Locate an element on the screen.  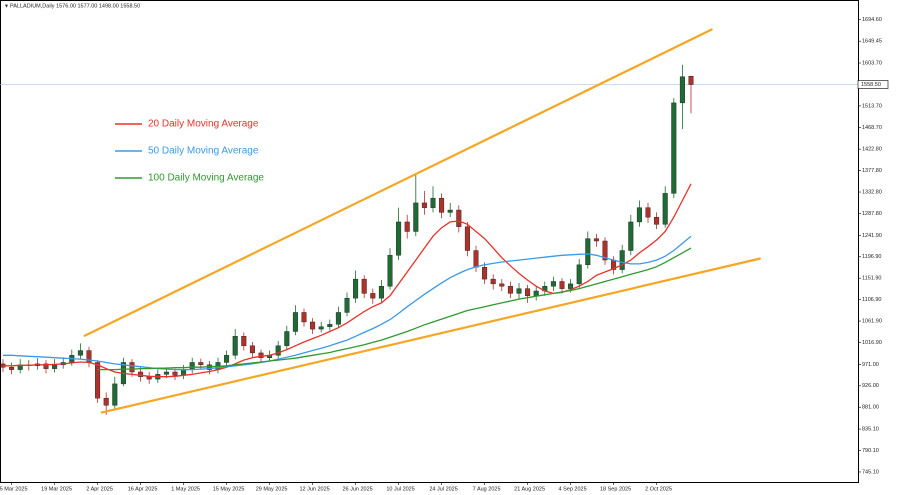
y-tick-label: 1151.90 is located at coordinates (871, 279).